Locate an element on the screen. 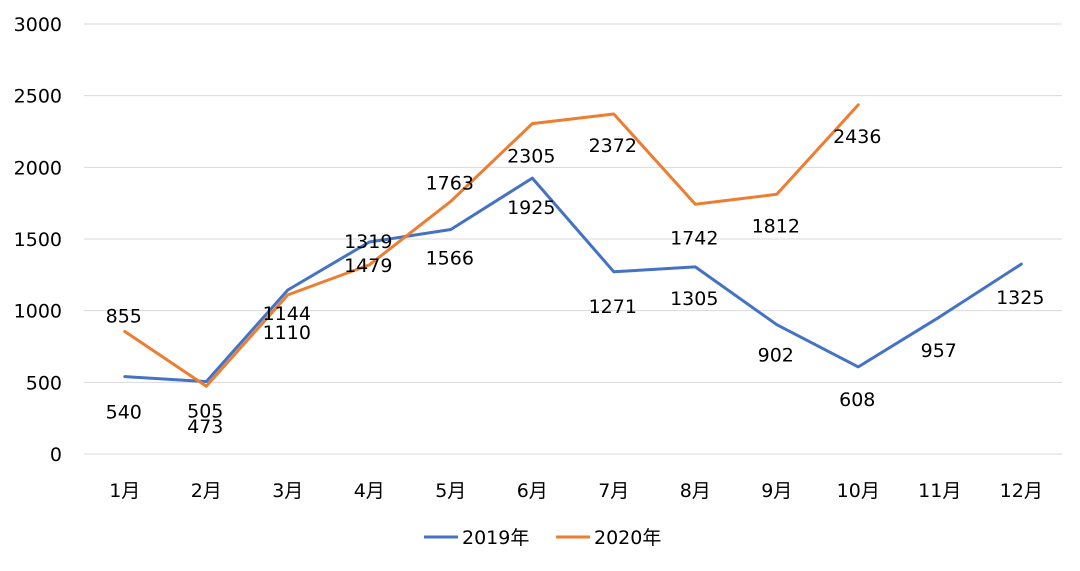 The height and width of the screenshot is (571, 1080). x-tick-label: 4月 is located at coordinates (369, 491).